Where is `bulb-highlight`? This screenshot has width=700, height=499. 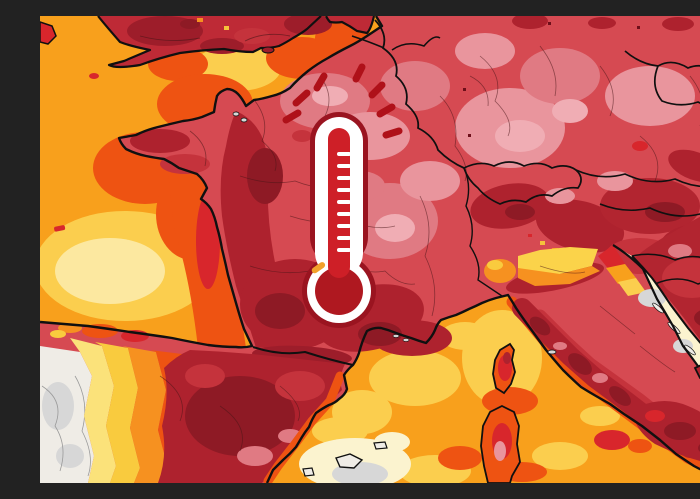 bulb-highlight is located at coordinates (318, 268).